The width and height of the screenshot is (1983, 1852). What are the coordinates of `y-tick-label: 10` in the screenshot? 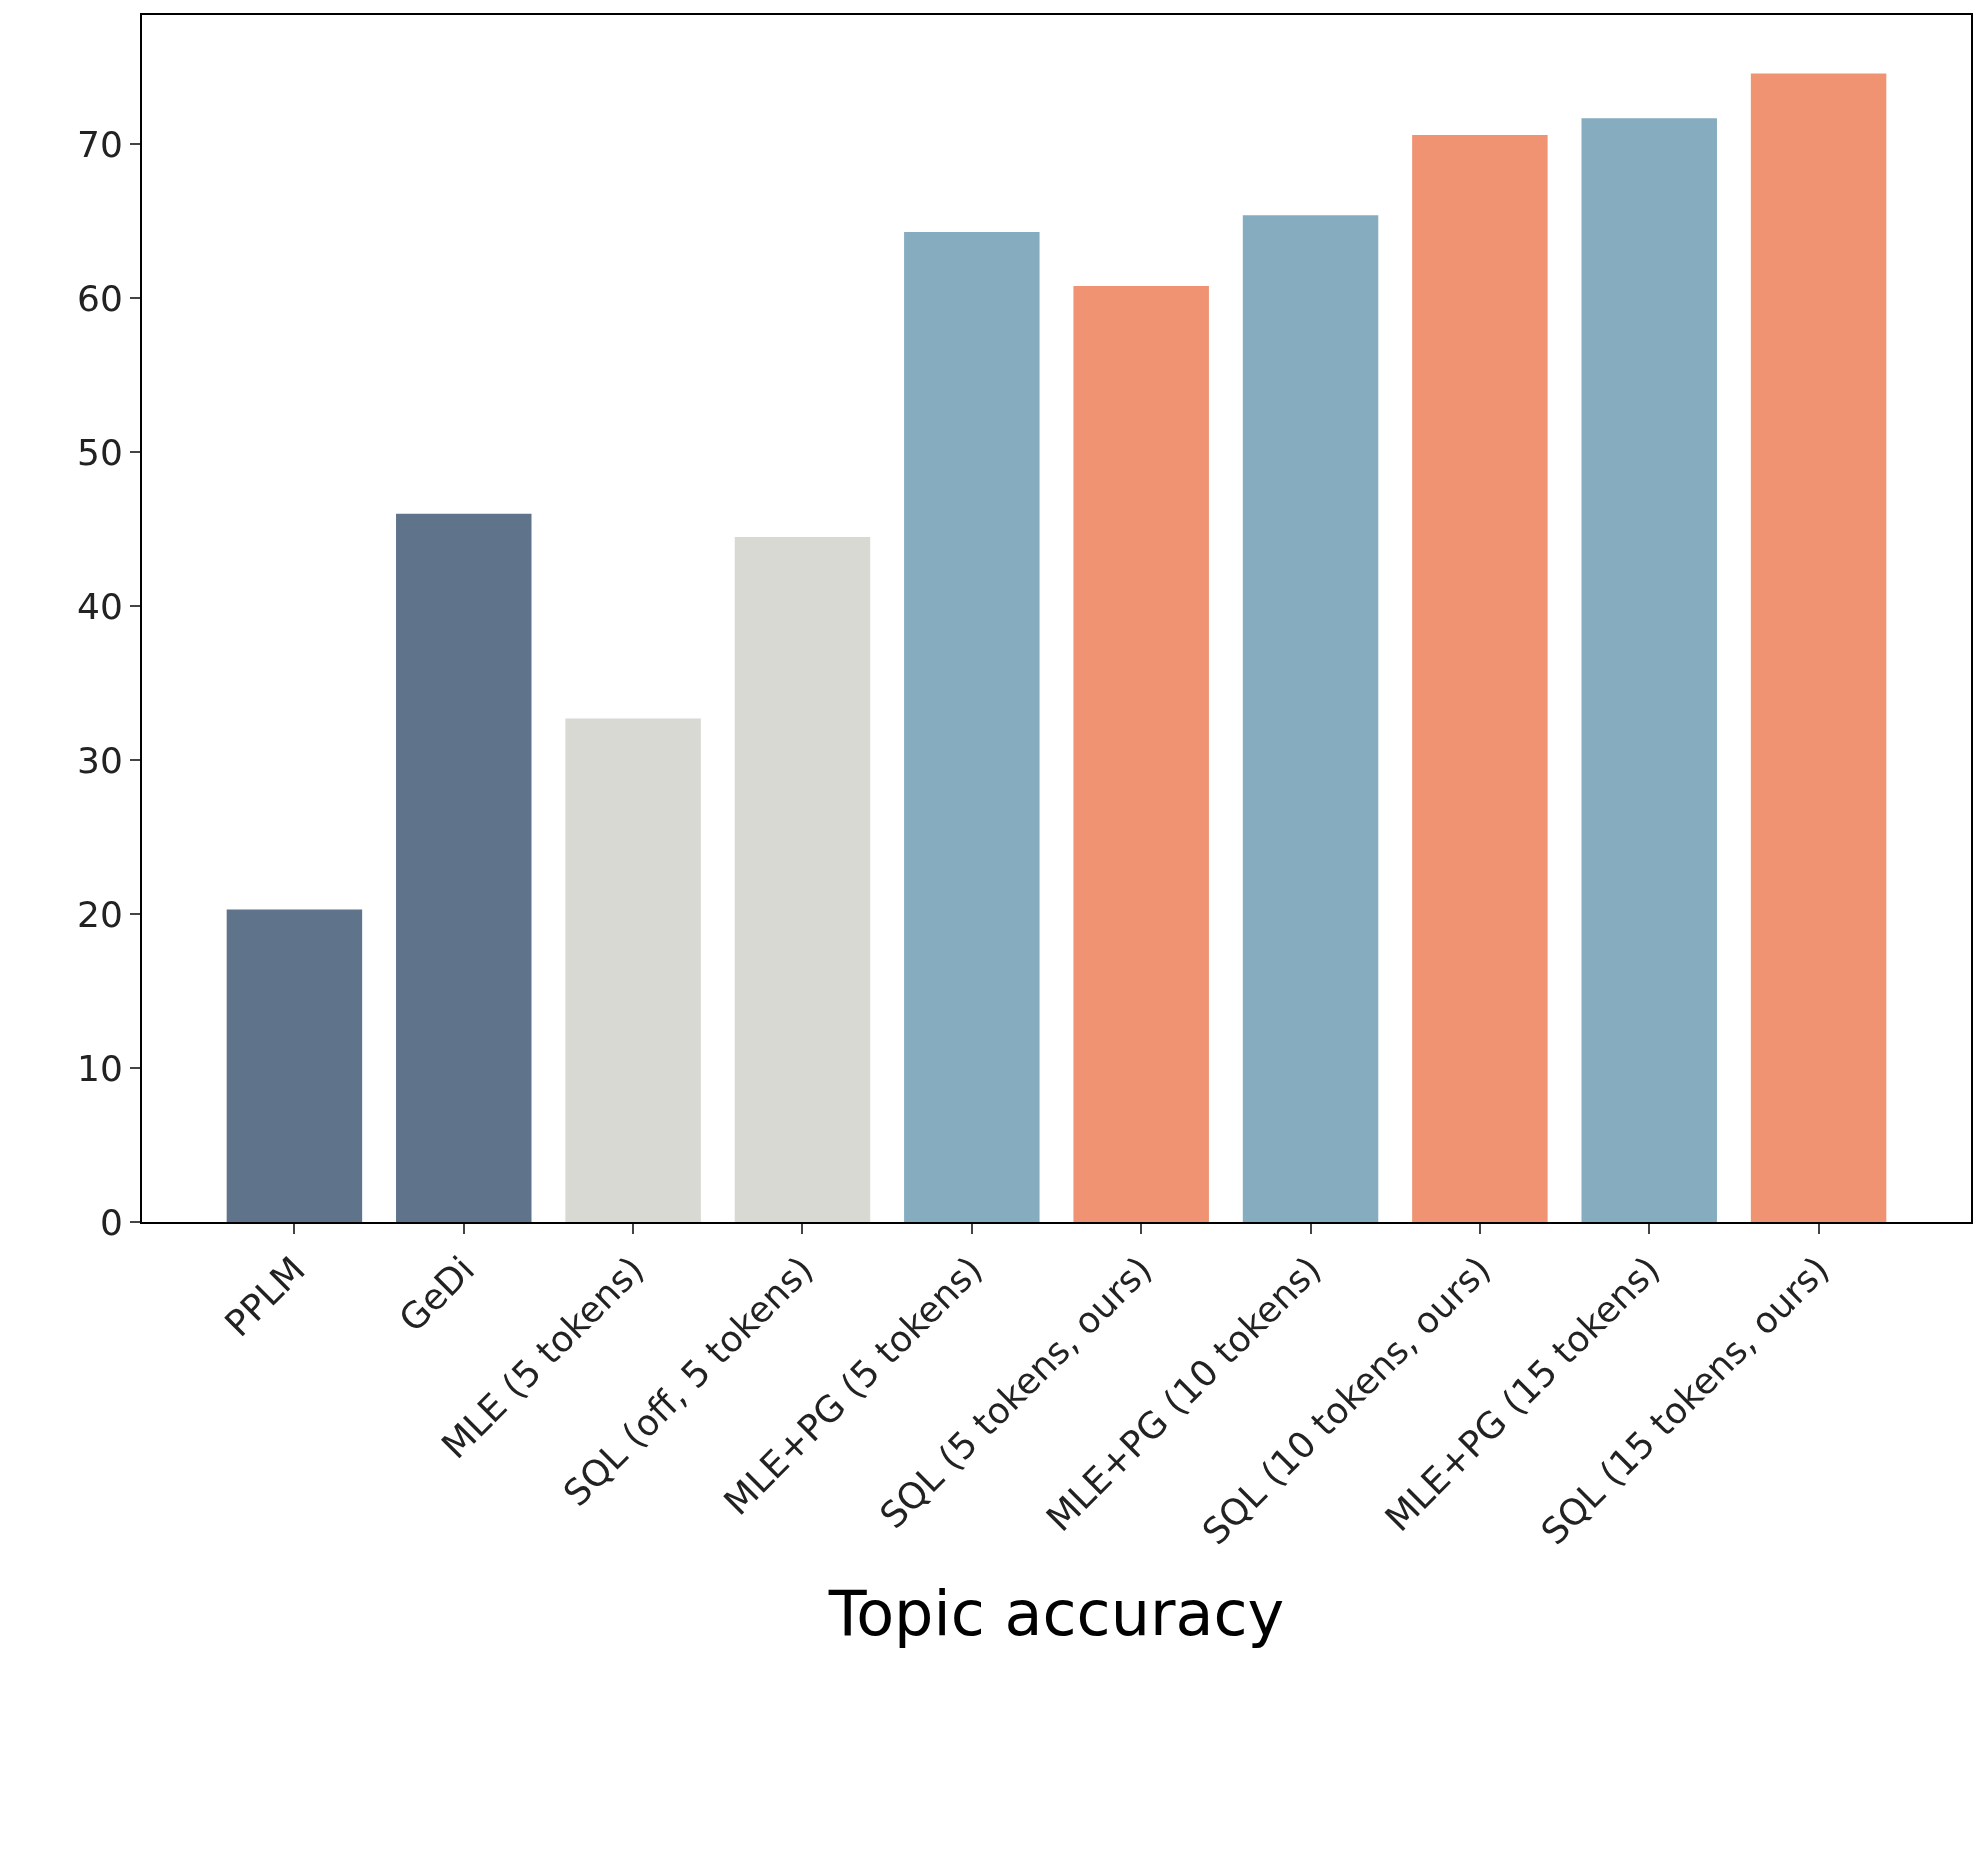 It's located at (99, 1068).